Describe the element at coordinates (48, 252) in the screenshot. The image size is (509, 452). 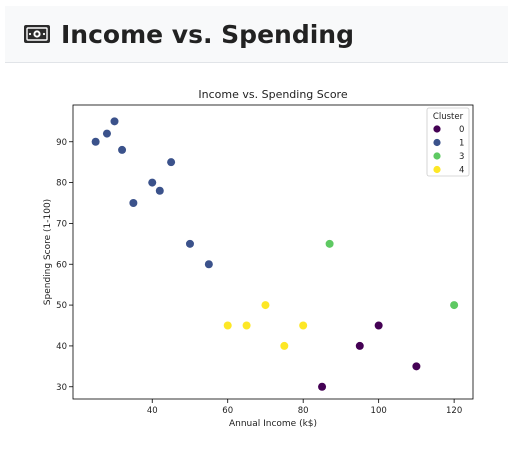
I see `y-axis-label: Spending Score (1-100)` at that location.